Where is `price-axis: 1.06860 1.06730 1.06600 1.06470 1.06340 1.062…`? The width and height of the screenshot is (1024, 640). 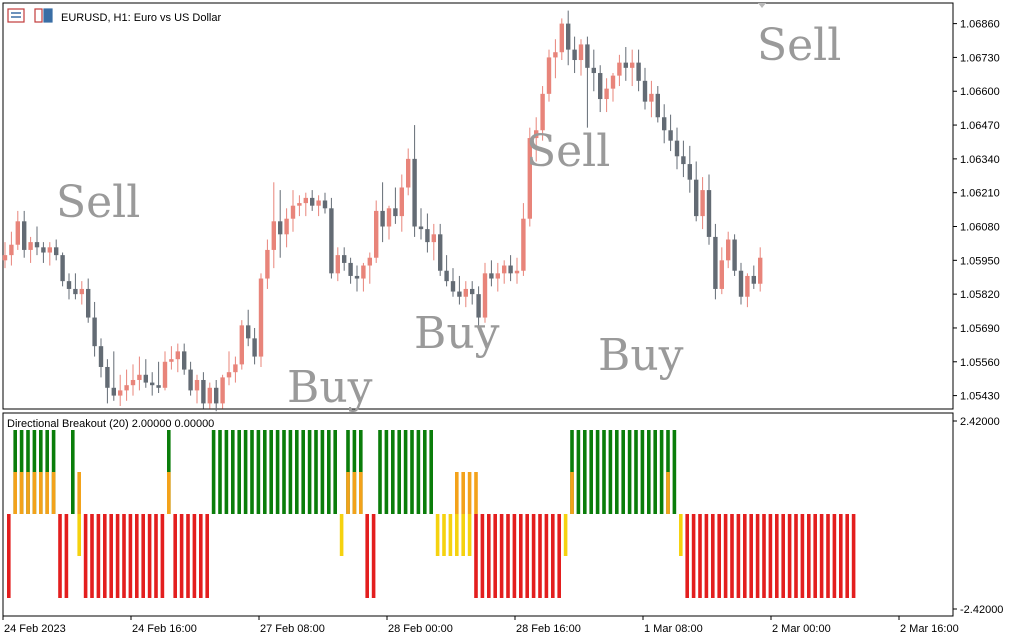 price-axis: 1.06860 1.06730 1.06600 1.06470 1.06340 1.062… is located at coordinates (976, 211).